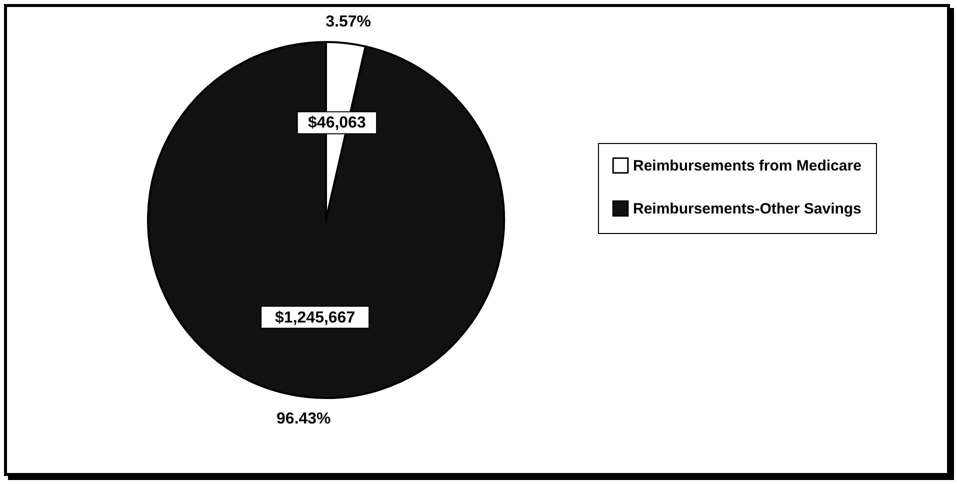 The image size is (957, 484). Describe the element at coordinates (315, 317) in the screenshot. I see `data-label: $1,245,667` at that location.